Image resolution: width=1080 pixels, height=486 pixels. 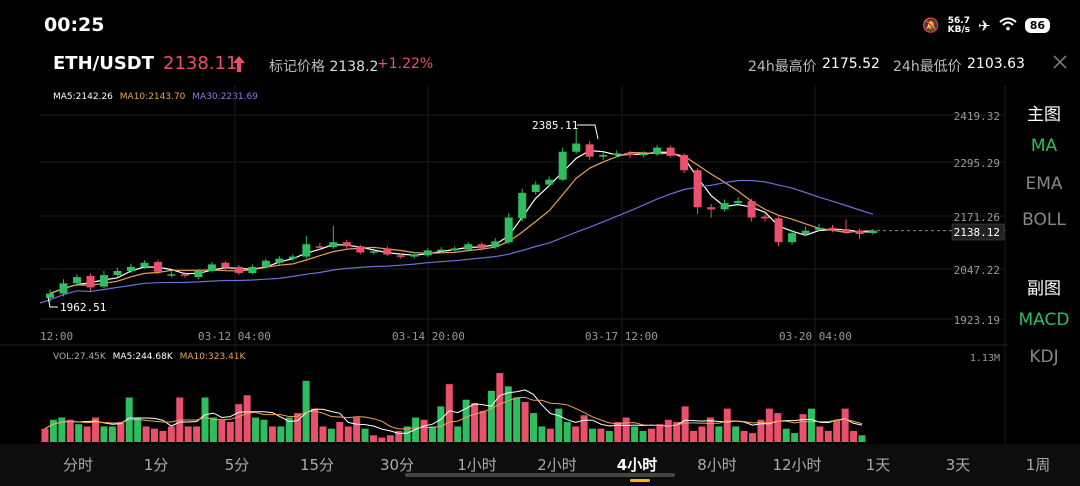 I want to click on pair-selector: ETH/USDT, so click(x=104, y=63).